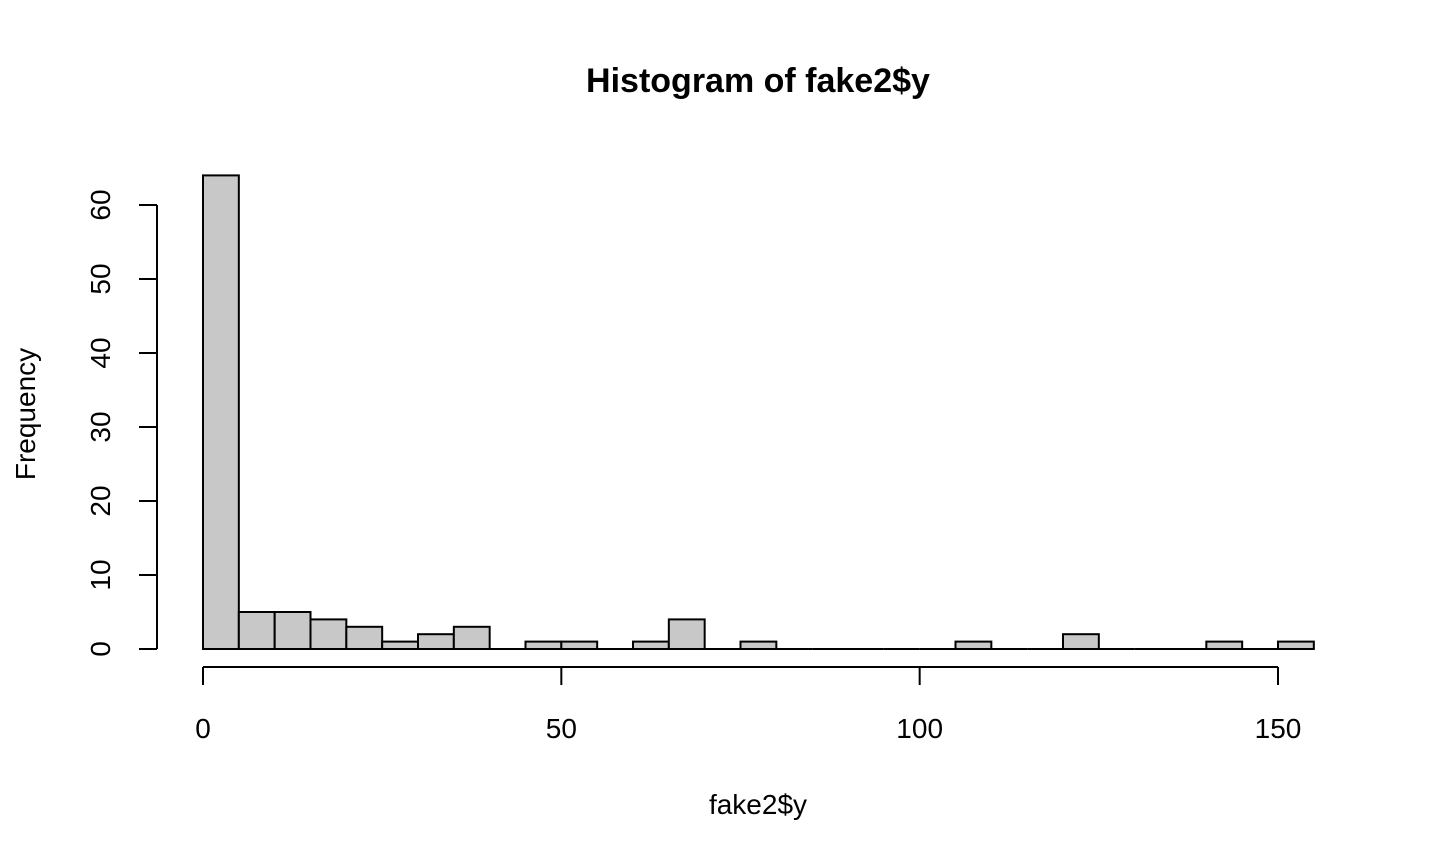 The height and width of the screenshot is (864, 1440). What do you see at coordinates (121, 423) in the screenshot?
I see `y-axis: 0 10 20 30 40 50 60` at bounding box center [121, 423].